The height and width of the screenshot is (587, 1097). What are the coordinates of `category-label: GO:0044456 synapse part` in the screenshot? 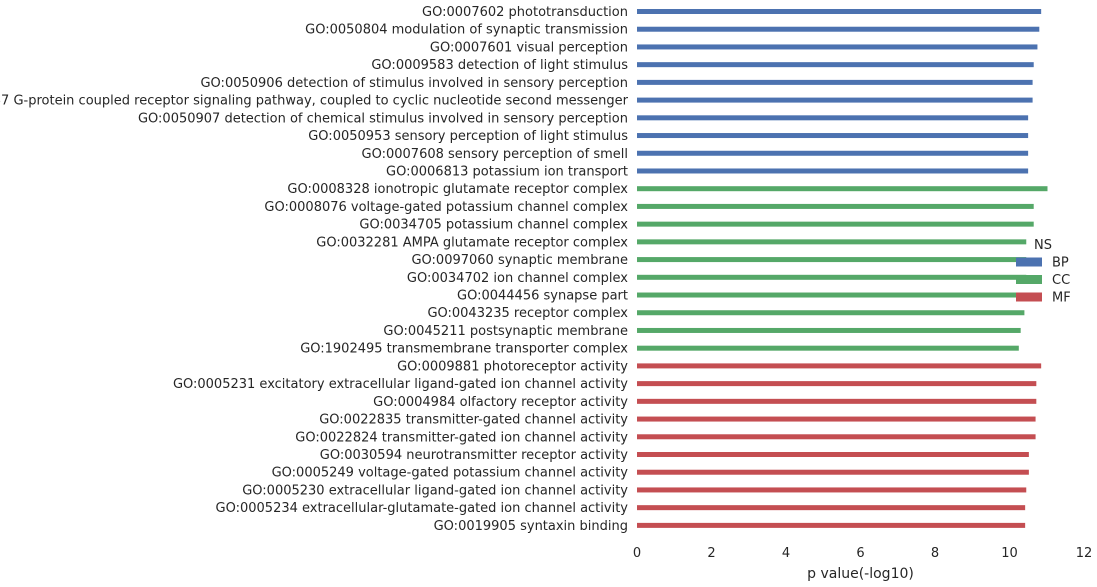 It's located at (542, 296).